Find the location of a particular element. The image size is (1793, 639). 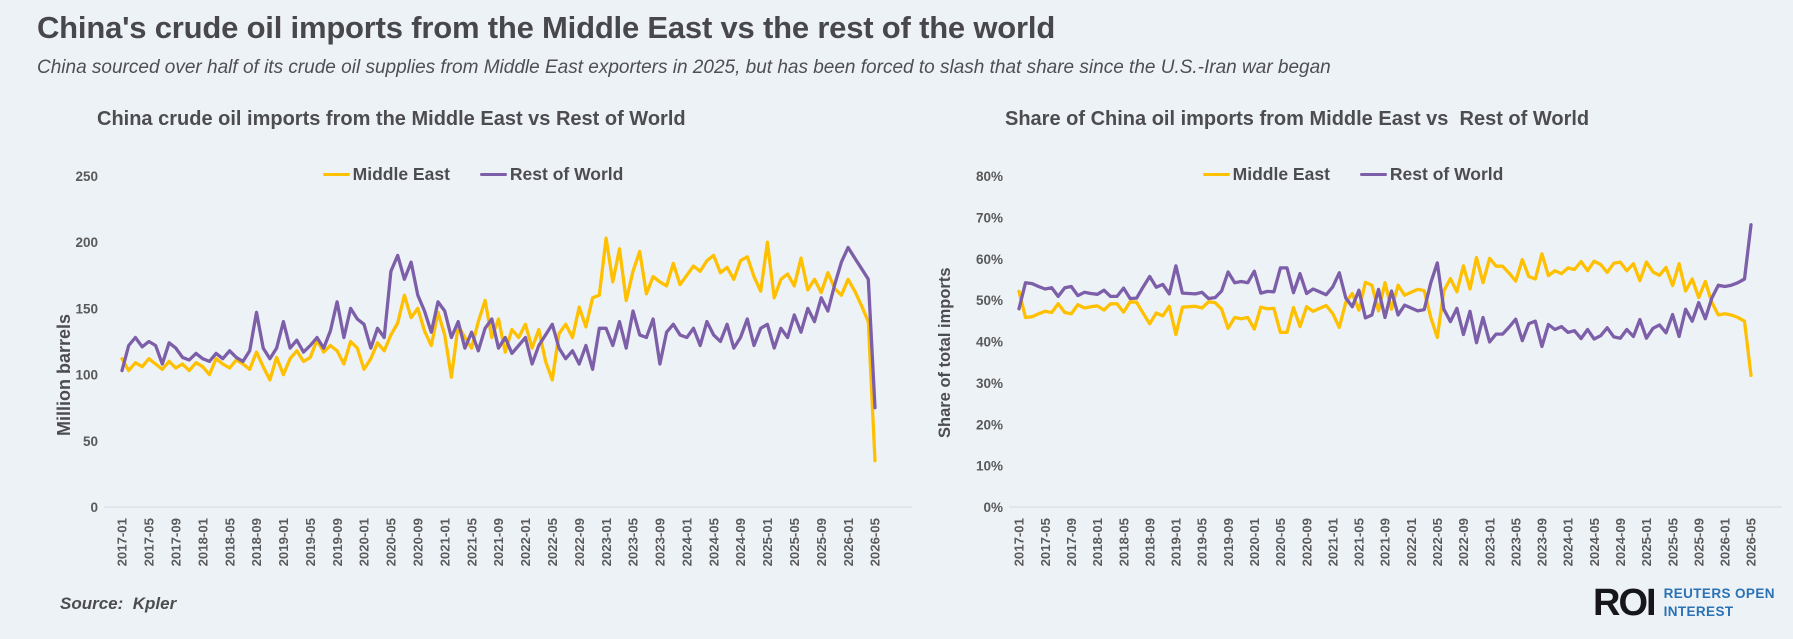

y-tick-label: 150 is located at coordinates (86, 308).